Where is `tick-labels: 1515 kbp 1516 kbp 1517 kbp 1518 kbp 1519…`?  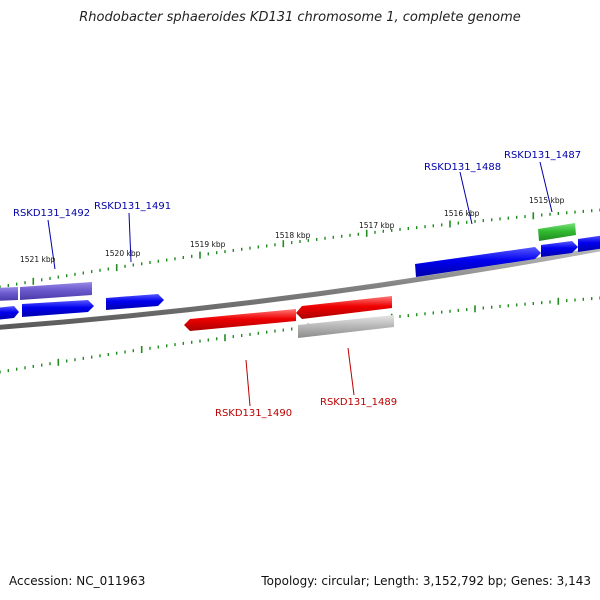 tick-labels: 1515 kbp 1516 kbp 1517 kbp 1518 kbp 1519… is located at coordinates (292, 230).